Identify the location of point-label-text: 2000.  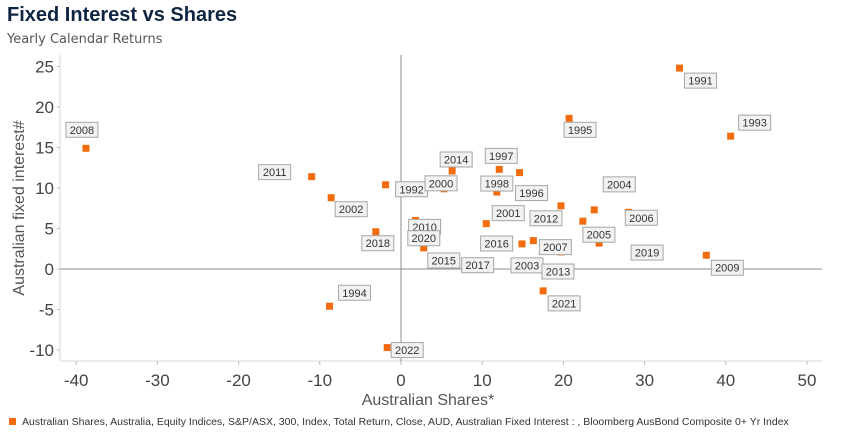
(441, 184).